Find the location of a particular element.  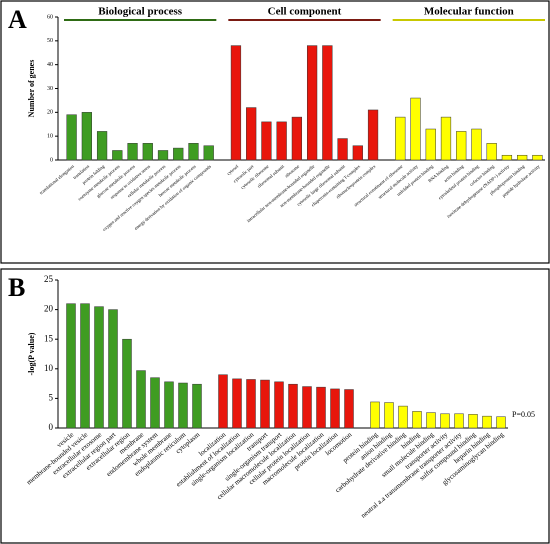

y-tick-label: 60 is located at coordinates (50, 17).